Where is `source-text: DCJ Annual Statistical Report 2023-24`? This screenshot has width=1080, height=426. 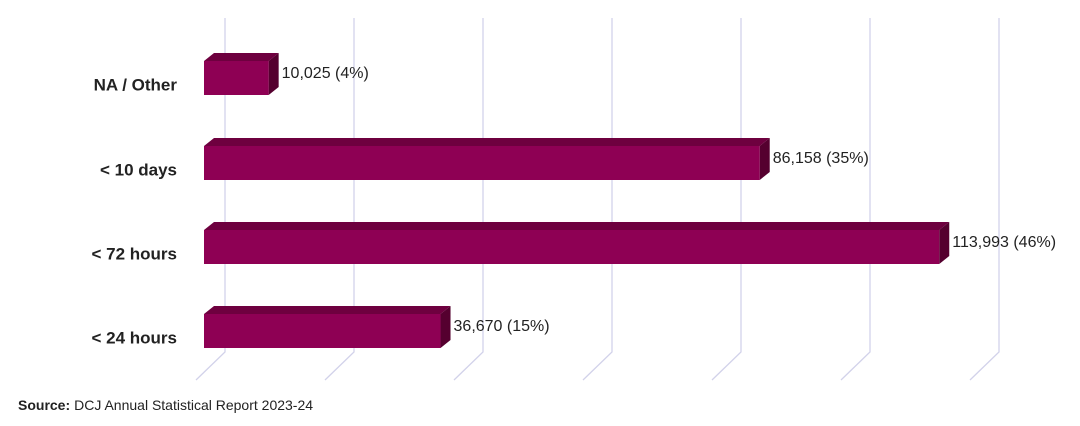
source-text: DCJ Annual Statistical Report 2023-24 is located at coordinates (193, 405).